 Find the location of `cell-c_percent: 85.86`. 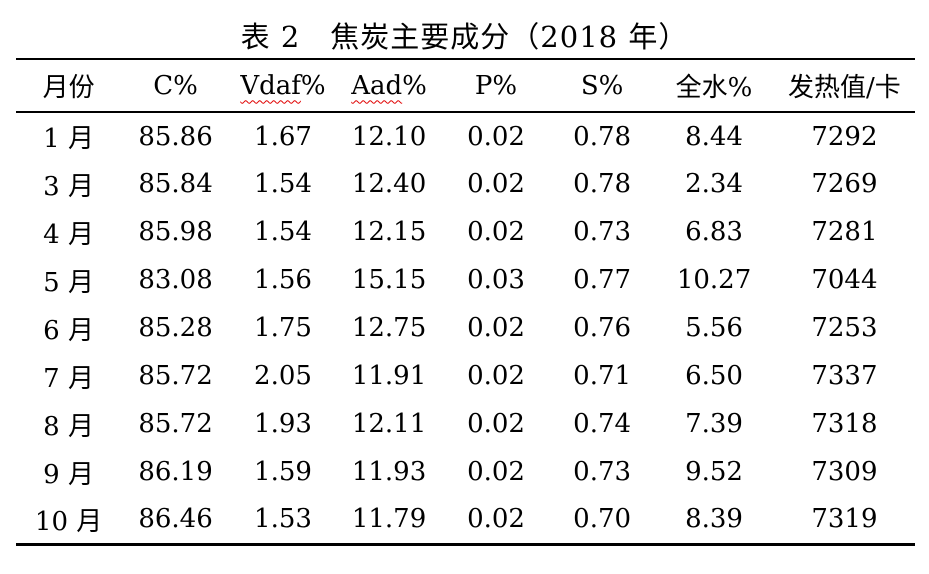

cell-c_percent: 85.86 is located at coordinates (175, 136).